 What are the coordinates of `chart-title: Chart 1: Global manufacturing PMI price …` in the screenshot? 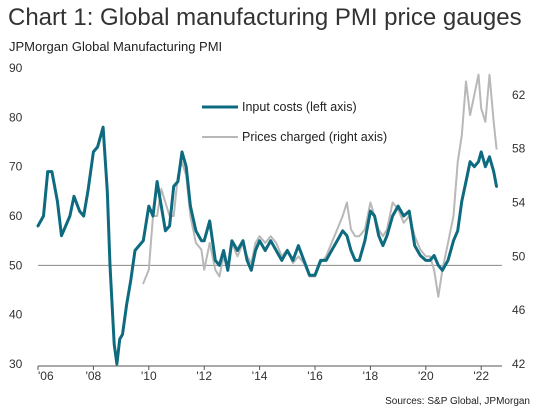 It's located at (265, 17).